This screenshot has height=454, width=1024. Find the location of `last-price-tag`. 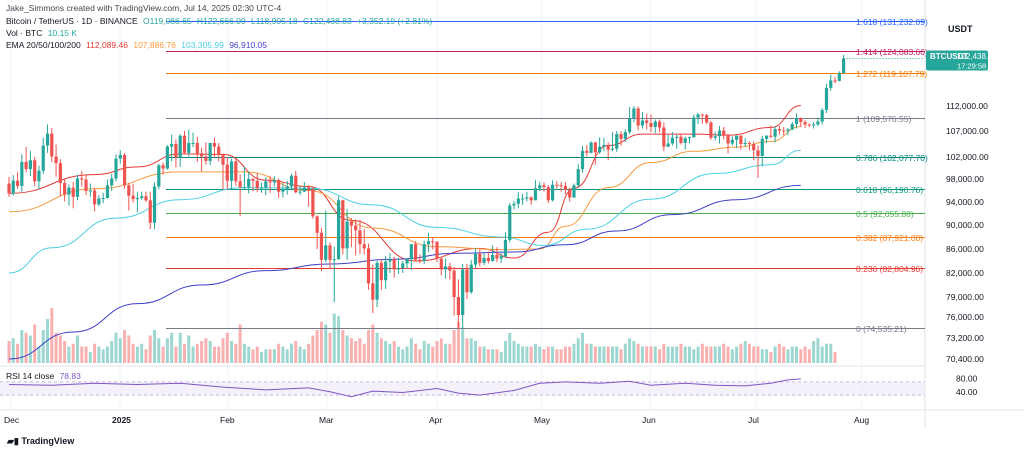

last-price-tag is located at coordinates (957, 60).